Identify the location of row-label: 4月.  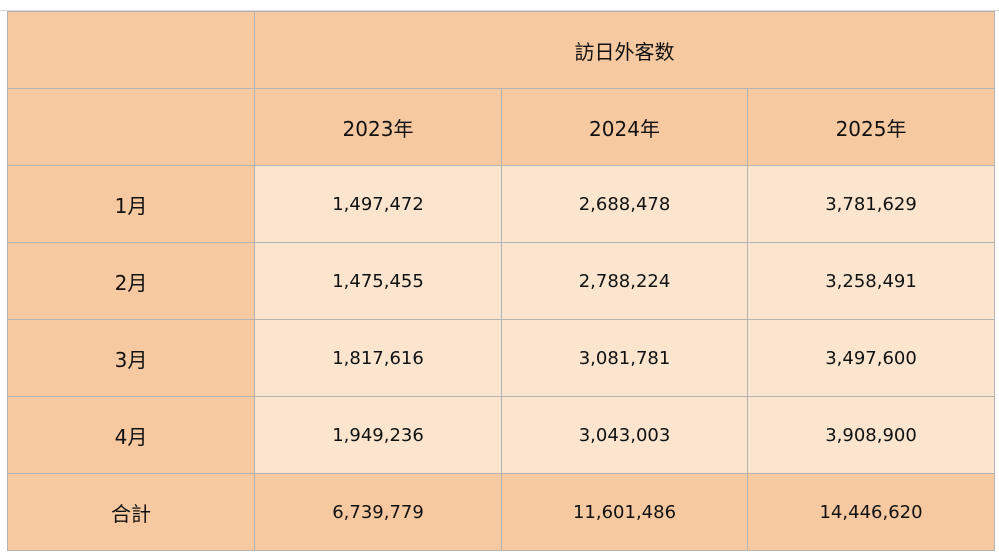
(131, 435).